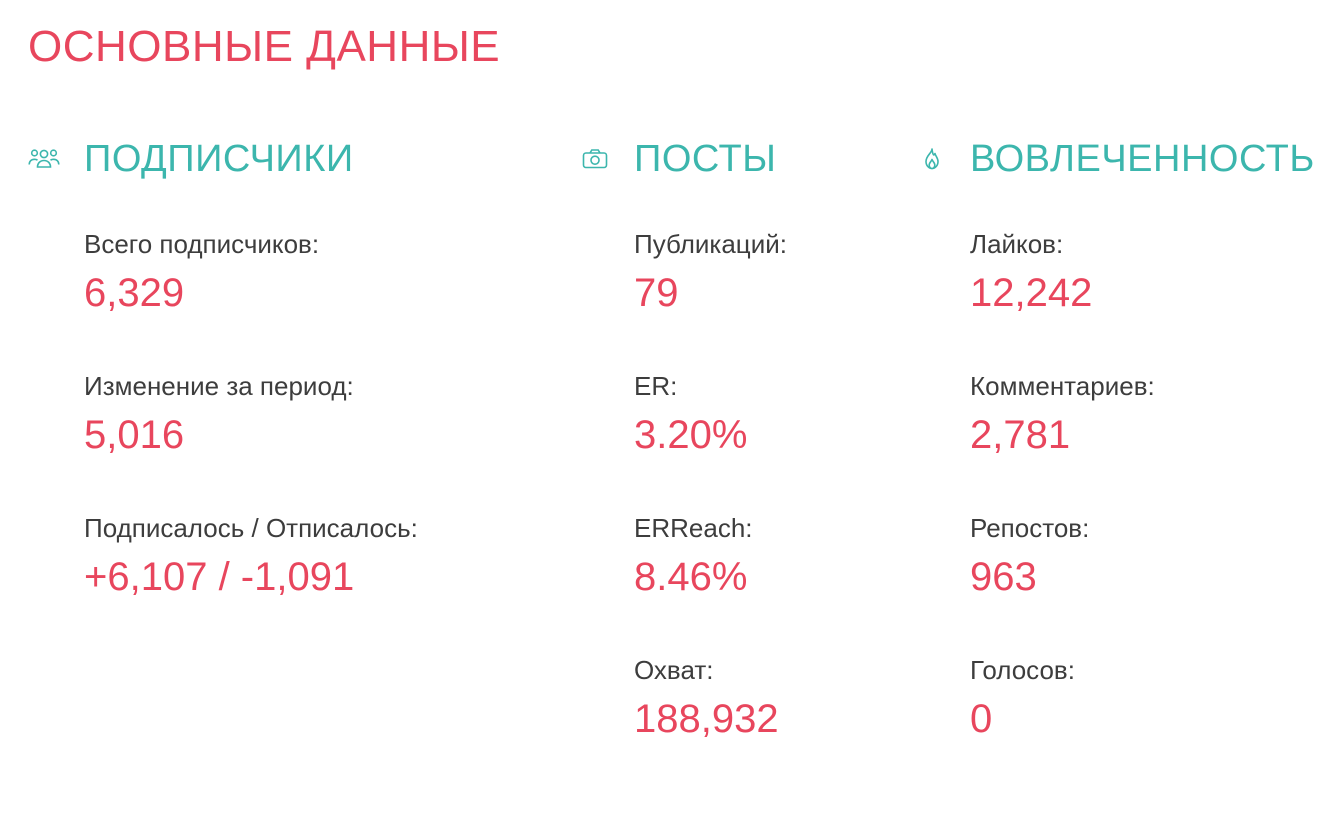 This screenshot has width=1340, height=813. I want to click on metric-value: 5,016, so click(134, 435).